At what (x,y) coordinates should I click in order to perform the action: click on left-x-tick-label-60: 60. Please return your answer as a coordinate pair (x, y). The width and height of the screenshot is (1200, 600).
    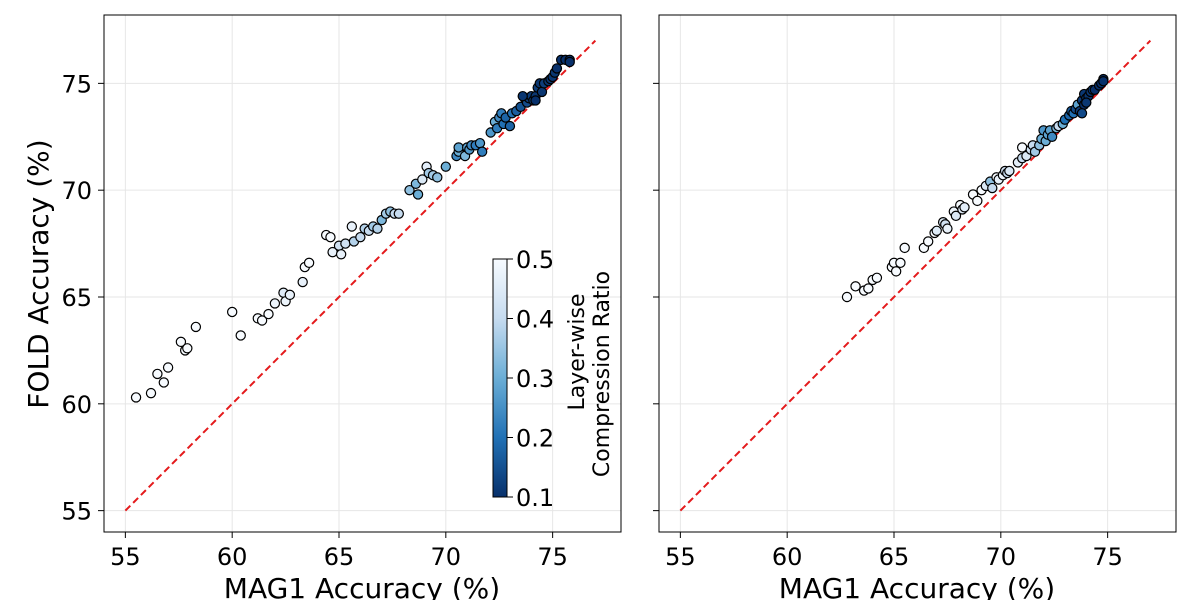
    Looking at the image, I should click on (232, 557).